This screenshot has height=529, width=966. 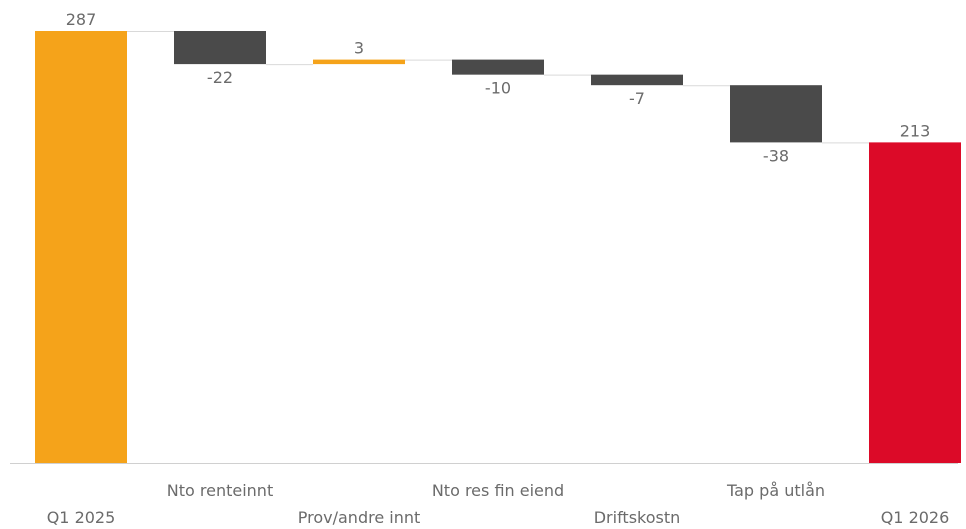 What do you see at coordinates (915, 130) in the screenshot?
I see `value-label: 213` at bounding box center [915, 130].